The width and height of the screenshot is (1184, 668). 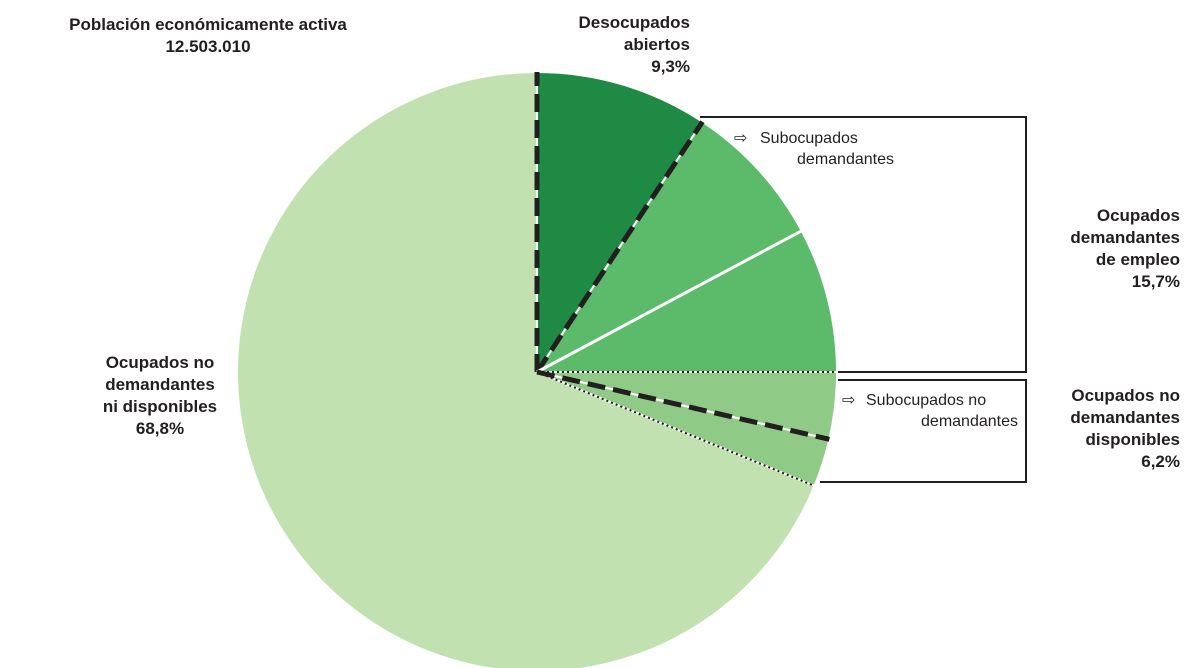 What do you see at coordinates (160, 384) in the screenshot?
I see `label-ocni-line2: demandantes` at bounding box center [160, 384].